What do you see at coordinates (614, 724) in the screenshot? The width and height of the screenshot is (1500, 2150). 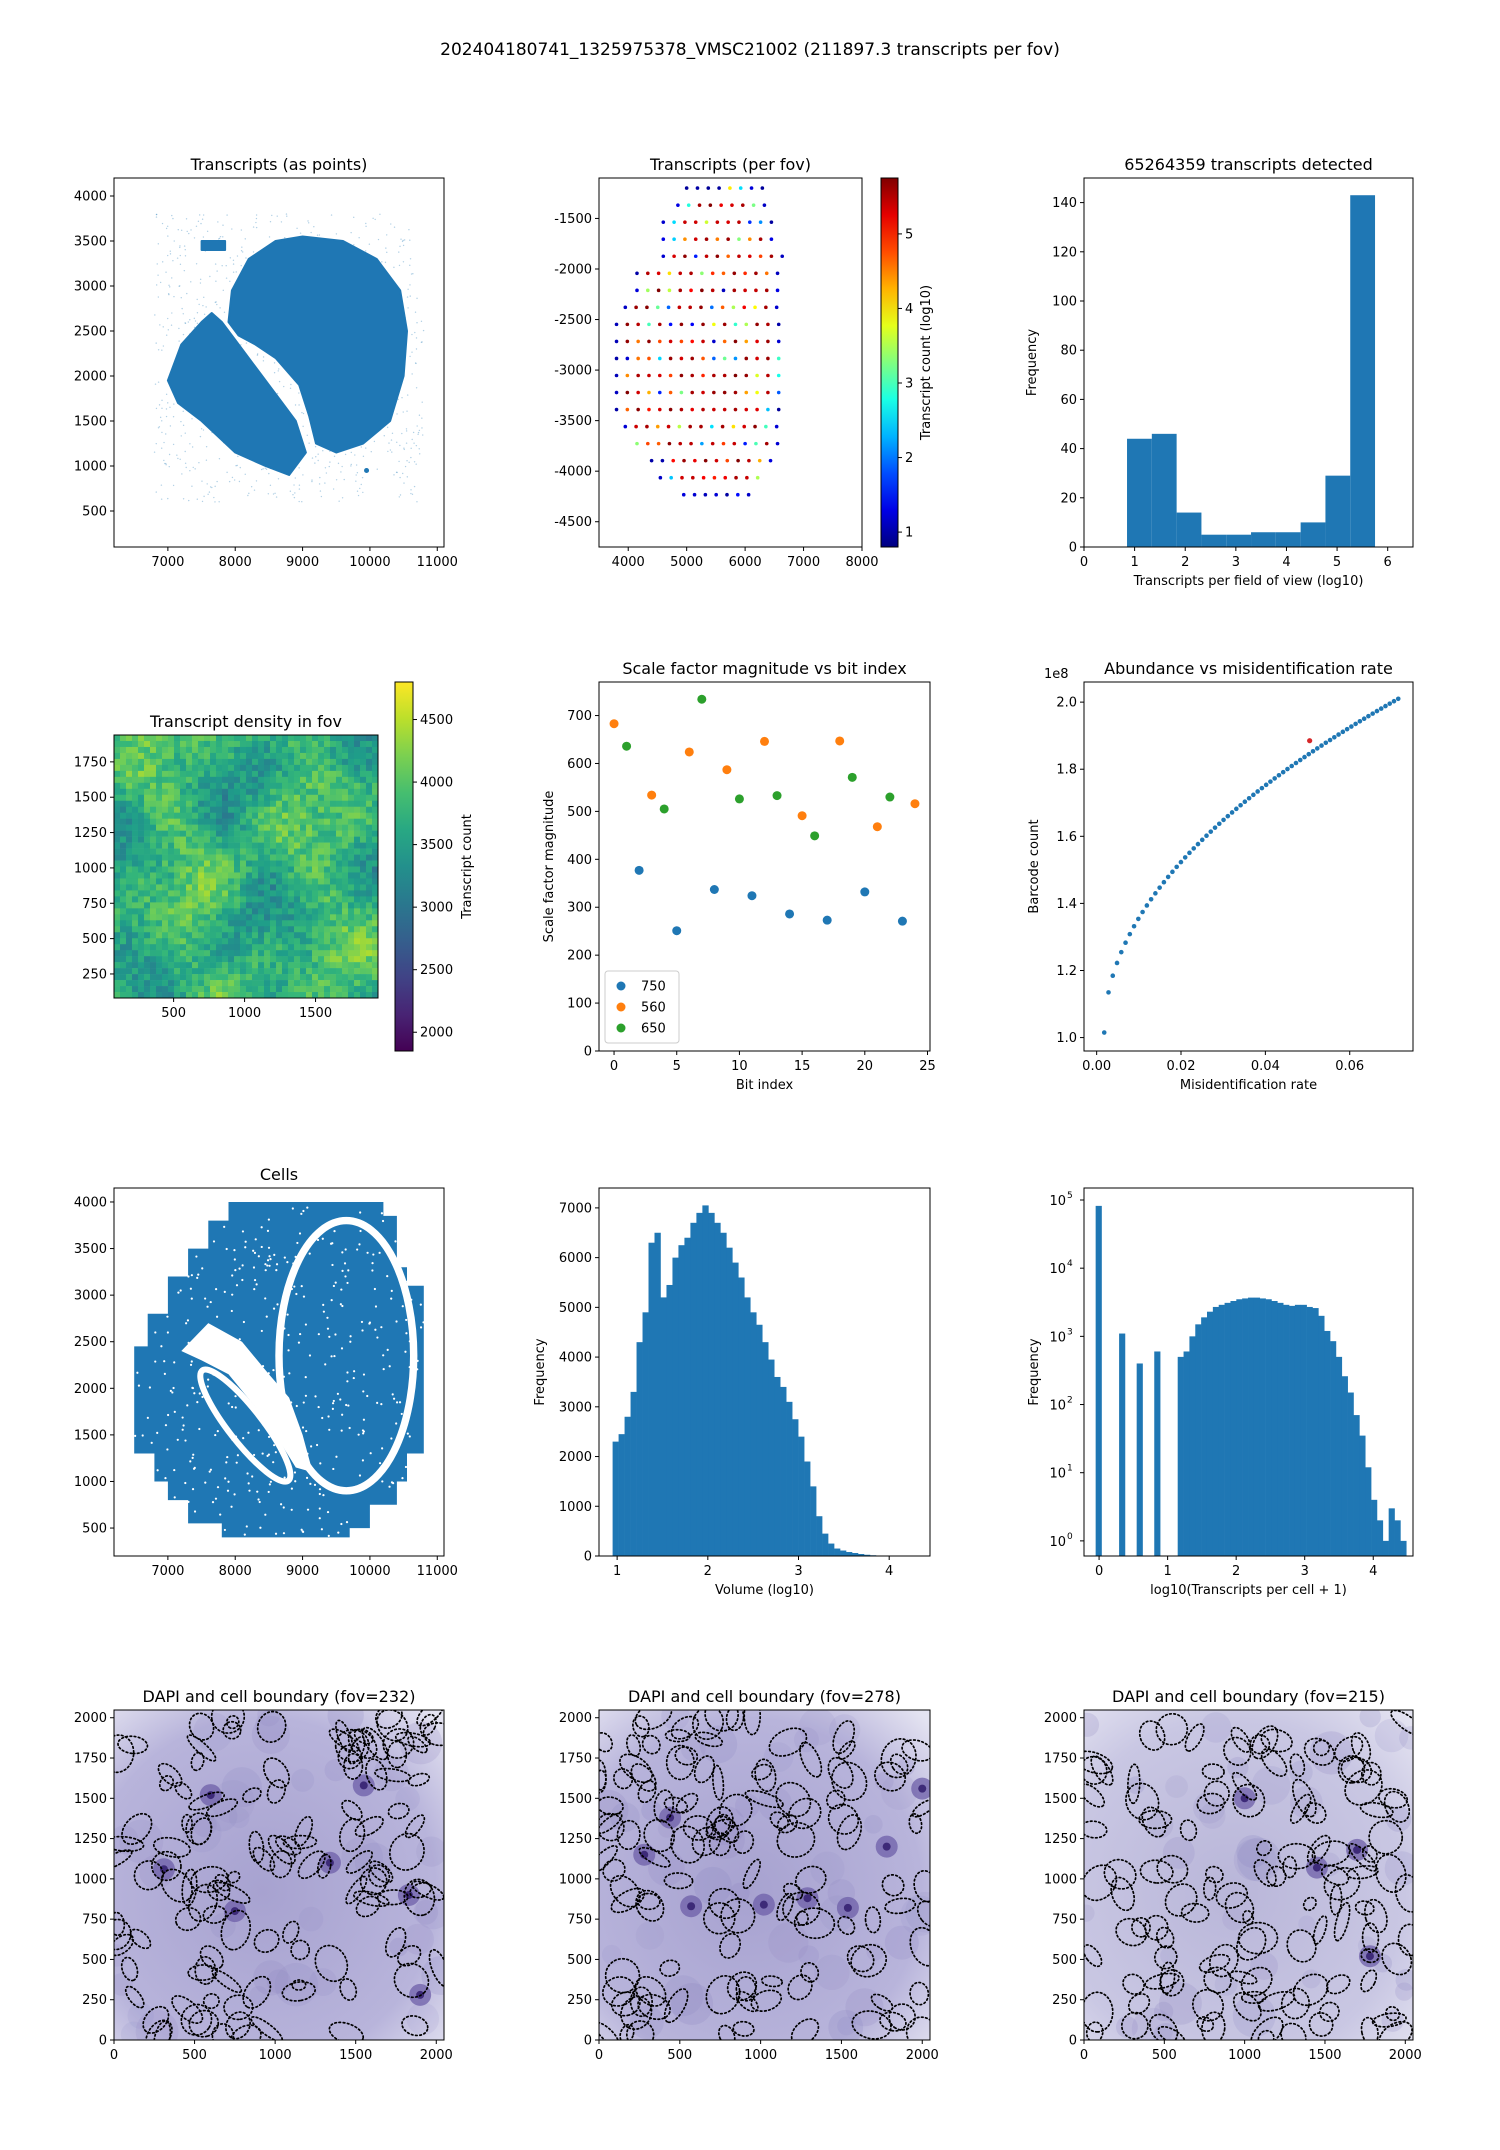 I see `scatter-point` at bounding box center [614, 724].